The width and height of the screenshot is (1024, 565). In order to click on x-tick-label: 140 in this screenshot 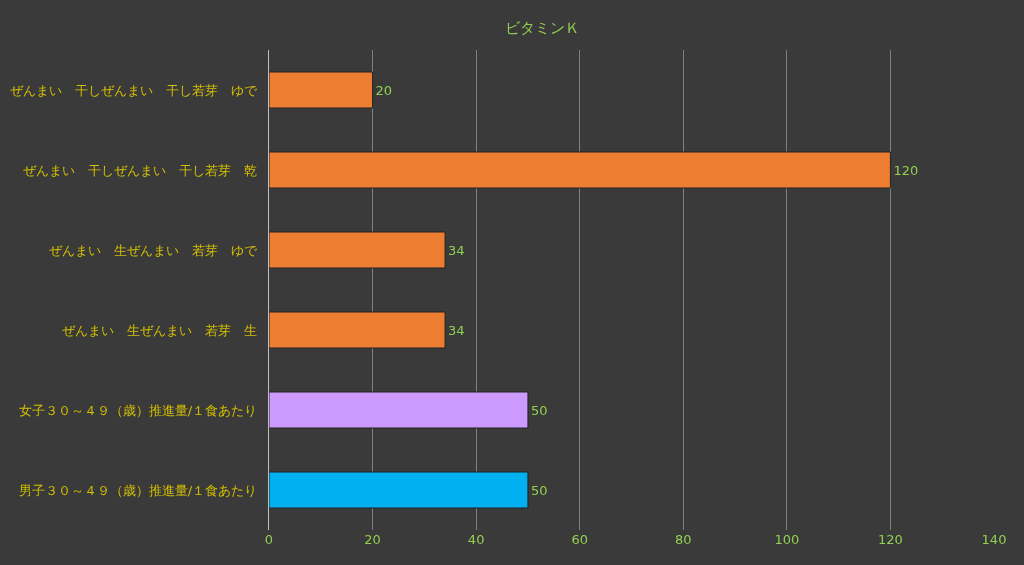, I will do `click(994, 539)`.